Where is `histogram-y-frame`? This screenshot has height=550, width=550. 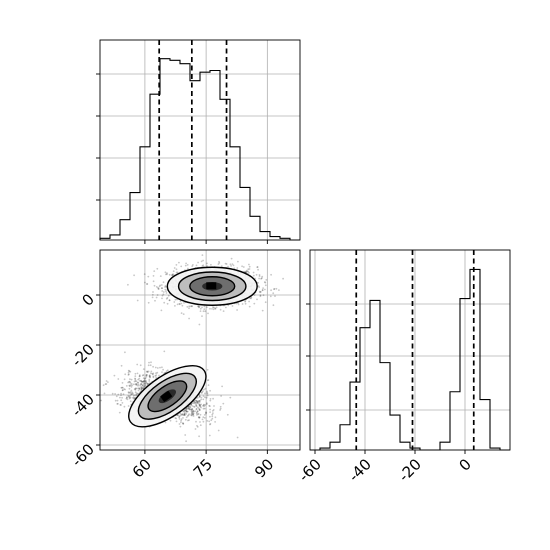
histogram-y-frame is located at coordinates (410, 350).